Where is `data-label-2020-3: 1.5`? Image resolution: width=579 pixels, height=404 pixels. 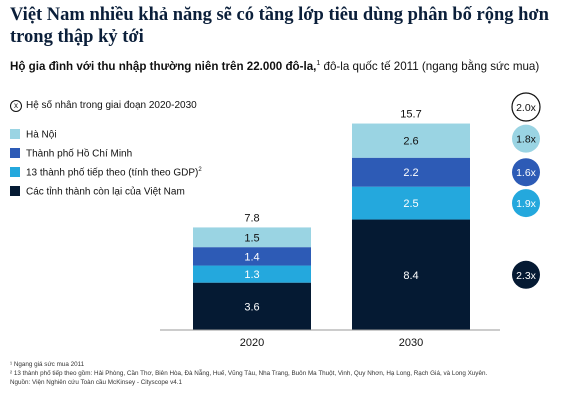 data-label-2020-3: 1.5 is located at coordinates (251, 238).